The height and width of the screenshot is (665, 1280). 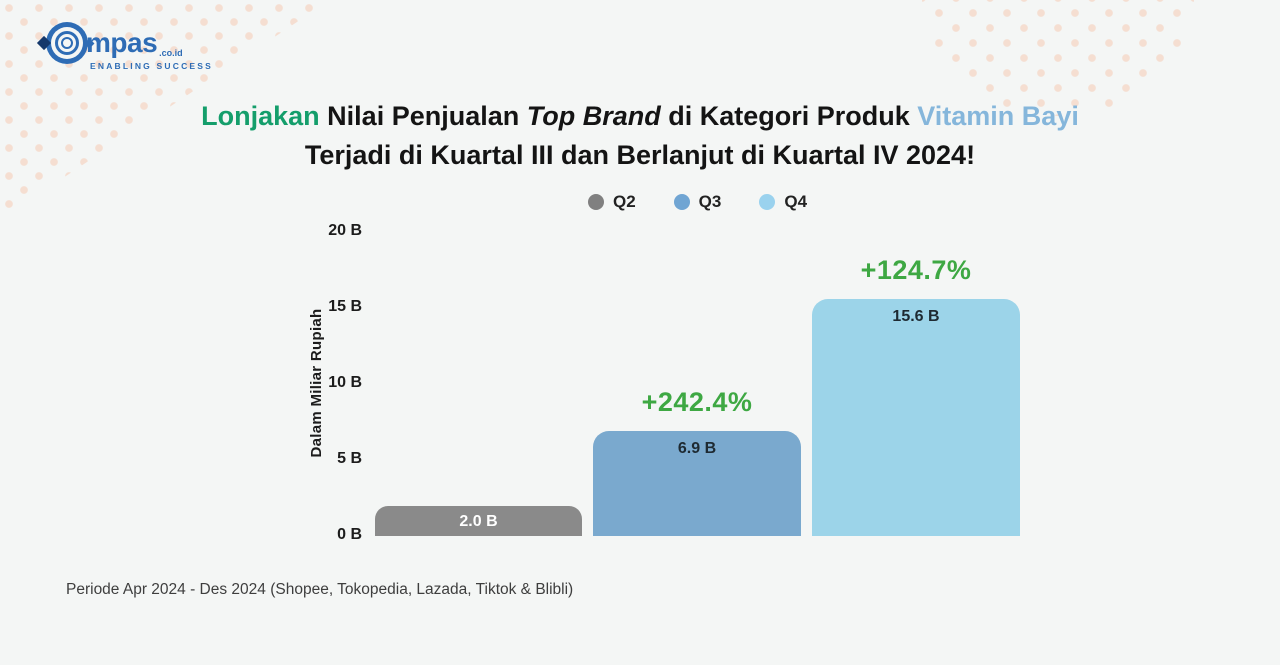 I want to click on compas-logo-row: mpas .co.id, so click(x=124, y=43).